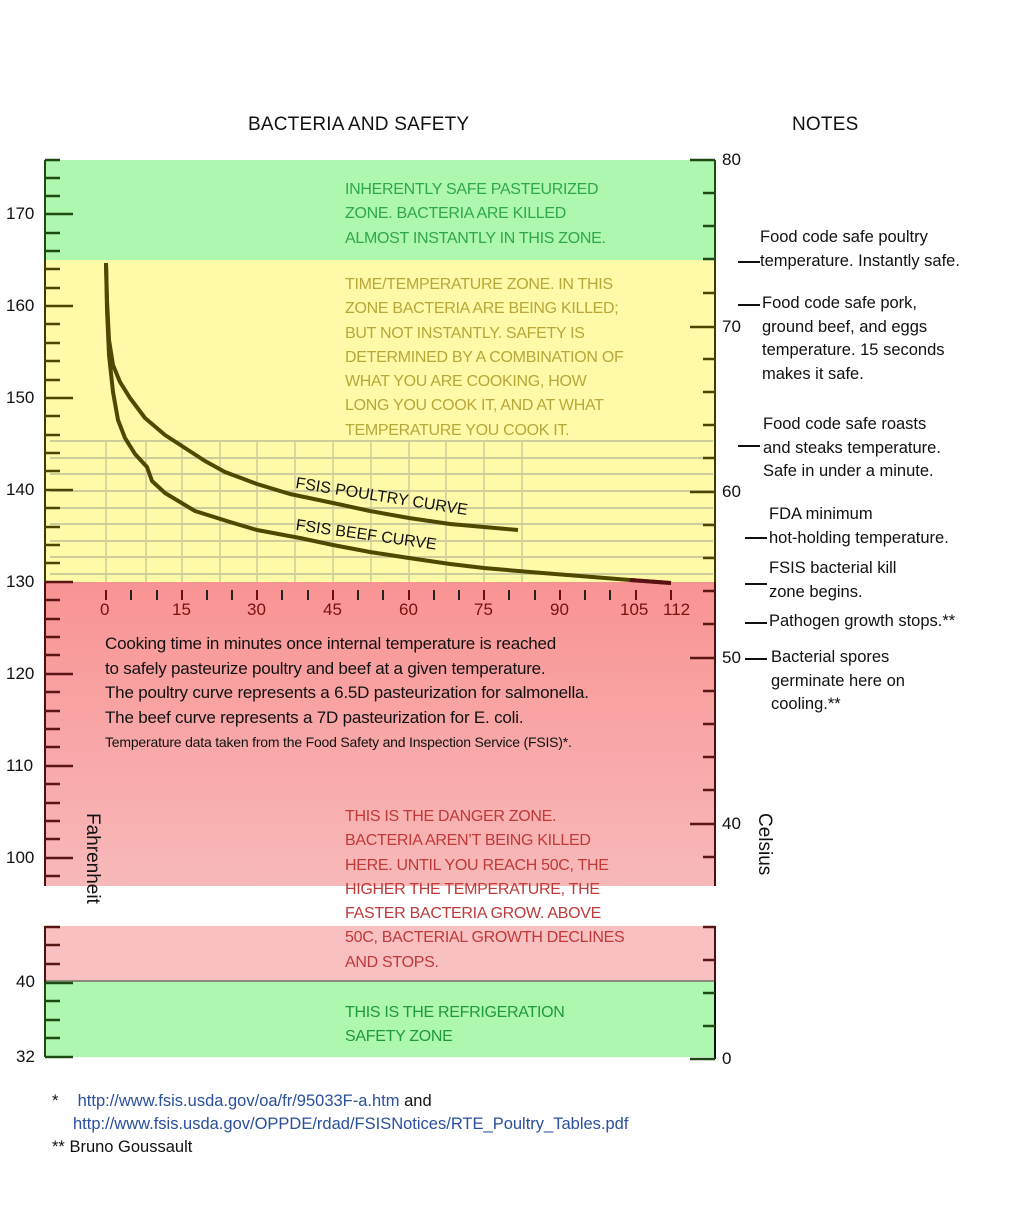 This screenshot has height=1207, width=1030. I want to click on time-tick-label: 112, so click(677, 609).